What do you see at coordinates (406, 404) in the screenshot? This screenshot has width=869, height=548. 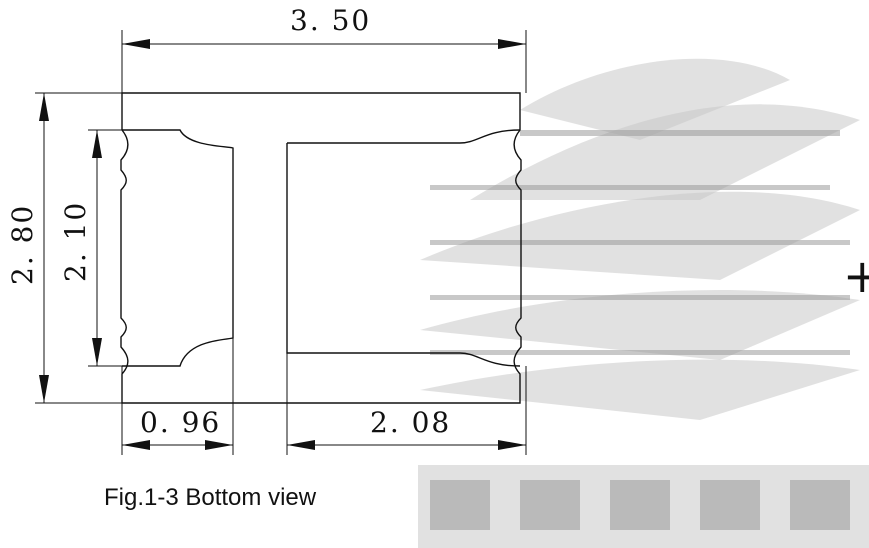 I see `dimension-right-pad-width: 2. 08` at bounding box center [406, 404].